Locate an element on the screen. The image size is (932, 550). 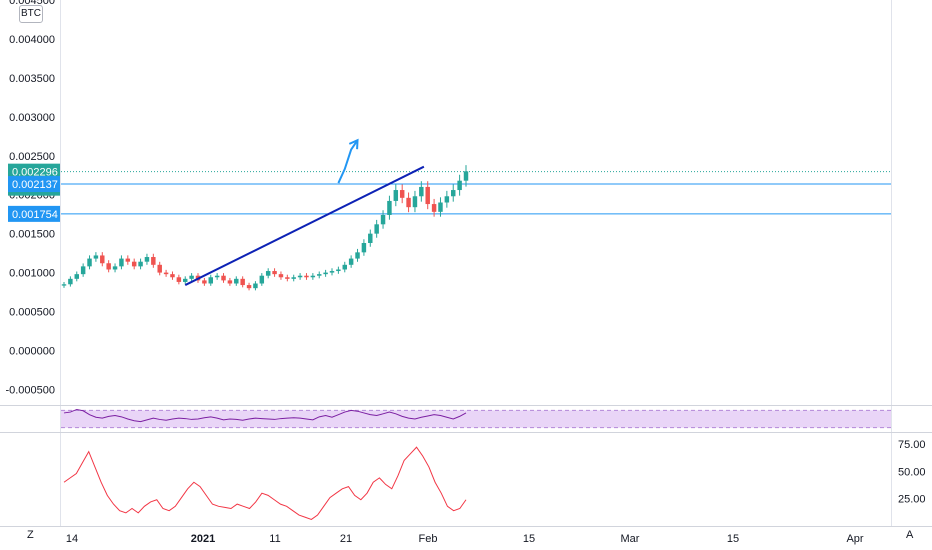
oscillator-y-axis: 75.00 50.00 25.00 is located at coordinates (912, 472).